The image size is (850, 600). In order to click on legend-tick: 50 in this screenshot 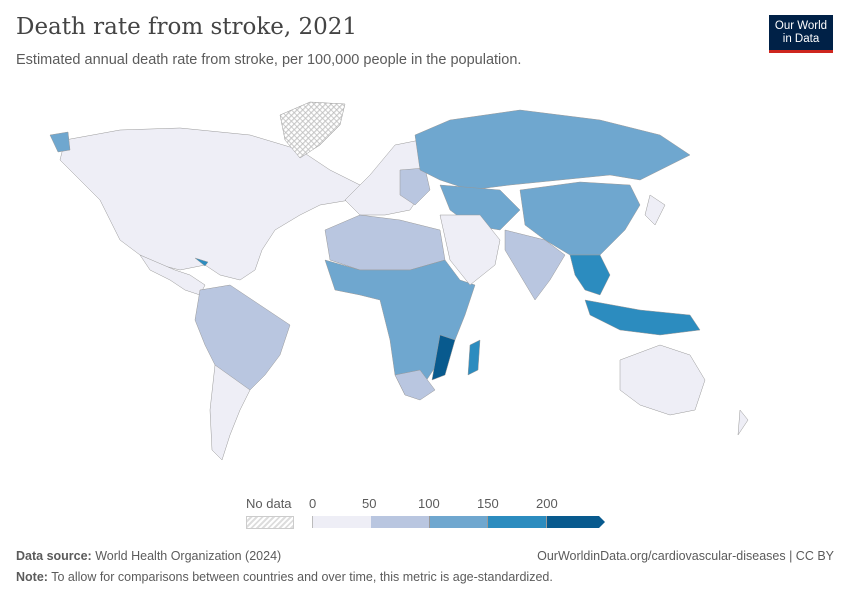, I will do `click(369, 503)`.